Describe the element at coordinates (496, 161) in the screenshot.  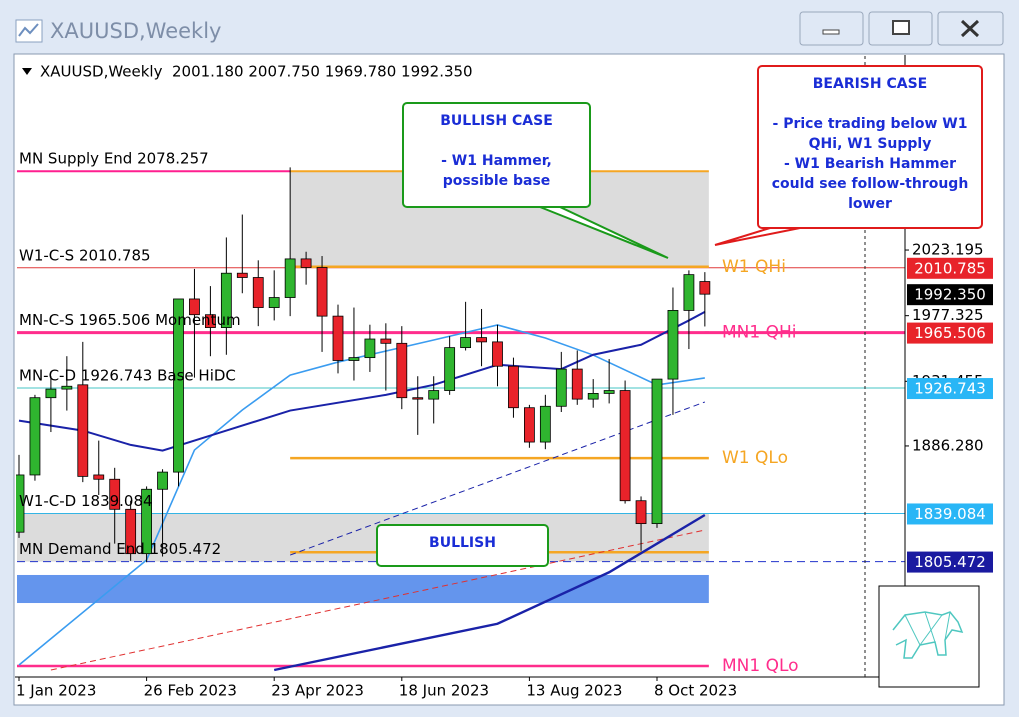
I see `callout-text: - W1 Hammer,` at that location.